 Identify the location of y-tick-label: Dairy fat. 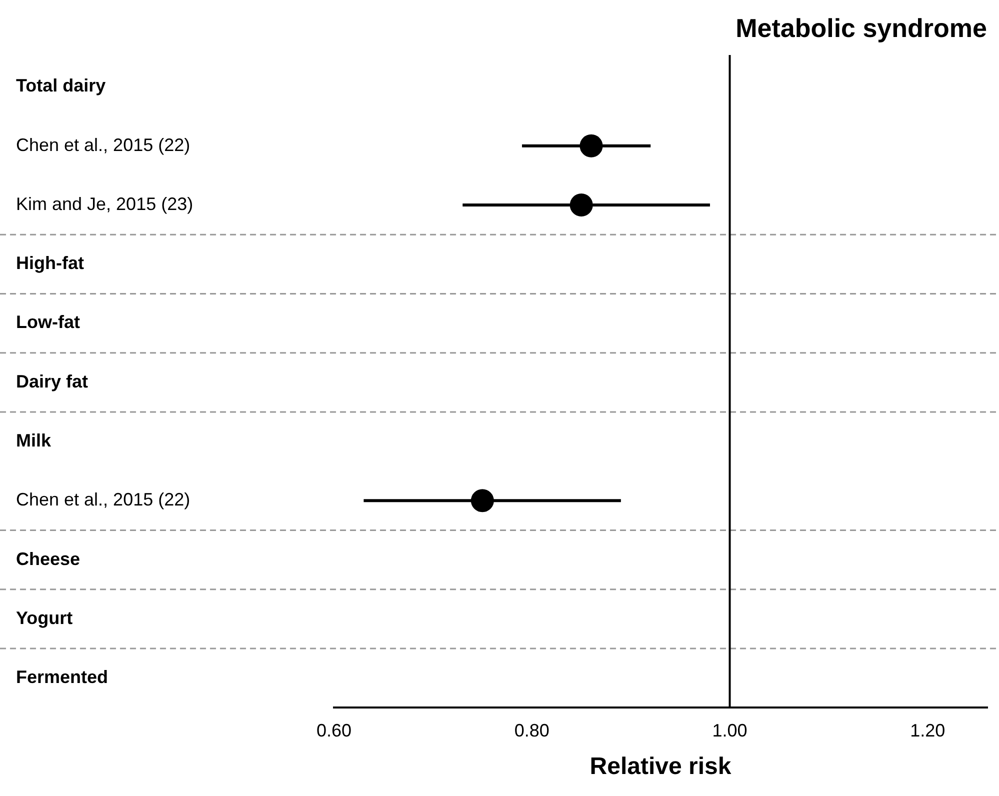
(52, 381).